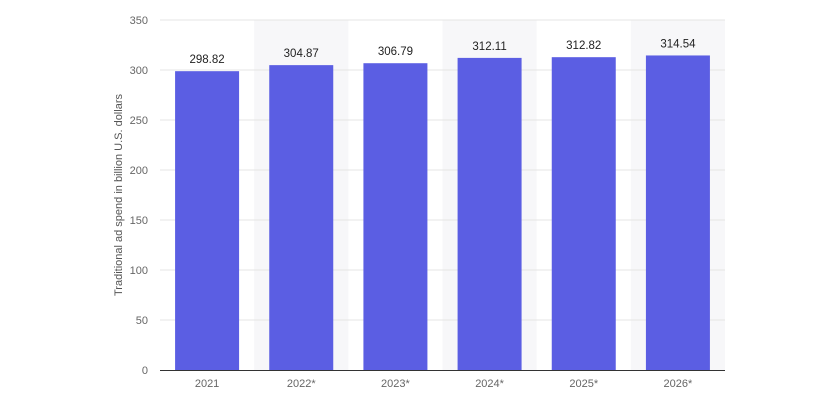 This screenshot has height=405, width=840. What do you see at coordinates (139, 71) in the screenshot?
I see `y-tick-label: 300` at bounding box center [139, 71].